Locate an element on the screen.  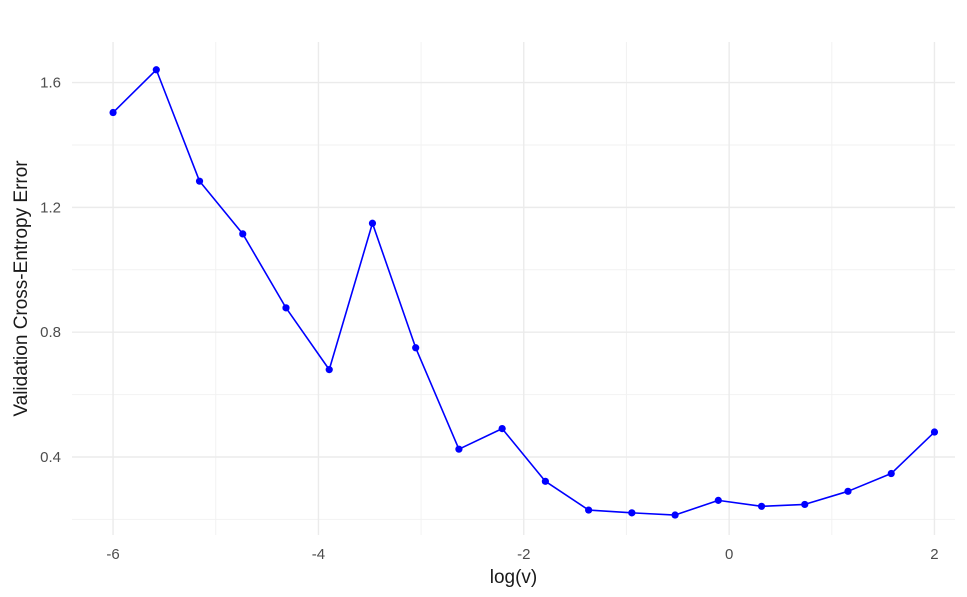
x-axis-tick-labels: -6 -4 -2 0 2 is located at coordinates (522, 554).